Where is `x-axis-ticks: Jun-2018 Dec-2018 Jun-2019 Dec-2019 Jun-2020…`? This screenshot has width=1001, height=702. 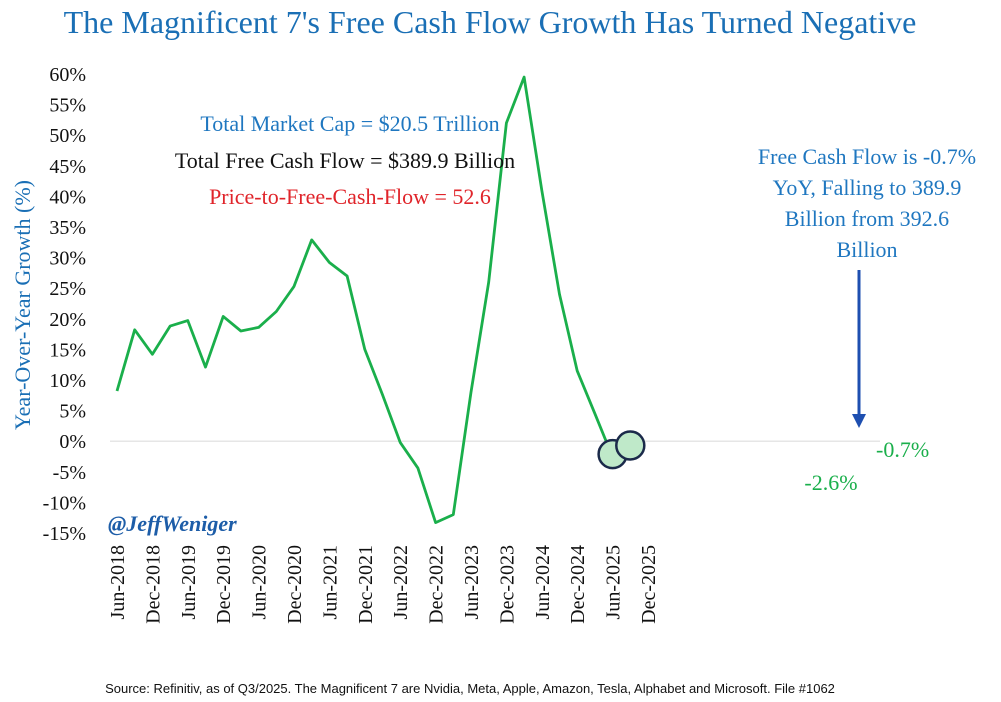
x-axis-ticks: Jun-2018 Dec-2018 Jun-2019 Dec-2019 Jun-2020… is located at coordinates (383, 584).